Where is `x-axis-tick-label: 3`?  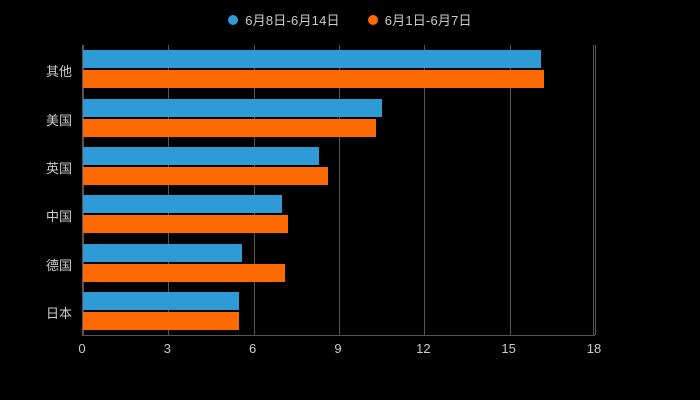
x-axis-tick-label: 3 is located at coordinates (167, 348).